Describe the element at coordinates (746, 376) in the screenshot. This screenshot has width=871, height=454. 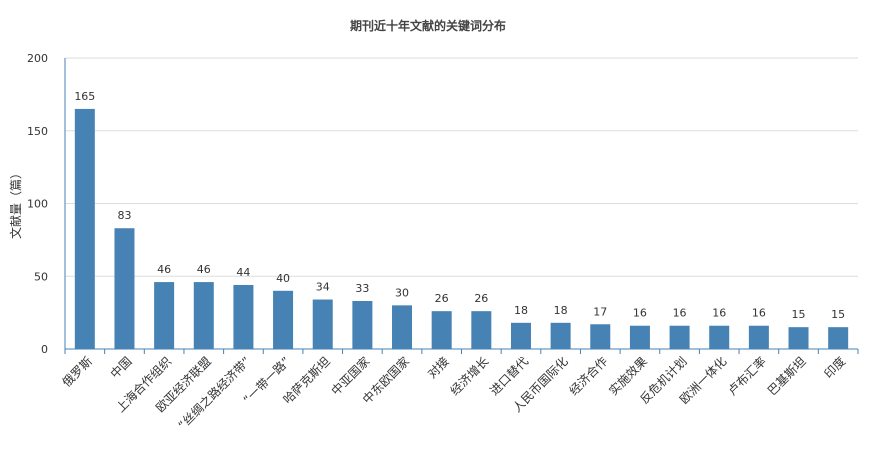
I see `x-tick-label: 卢布汇率` at that location.